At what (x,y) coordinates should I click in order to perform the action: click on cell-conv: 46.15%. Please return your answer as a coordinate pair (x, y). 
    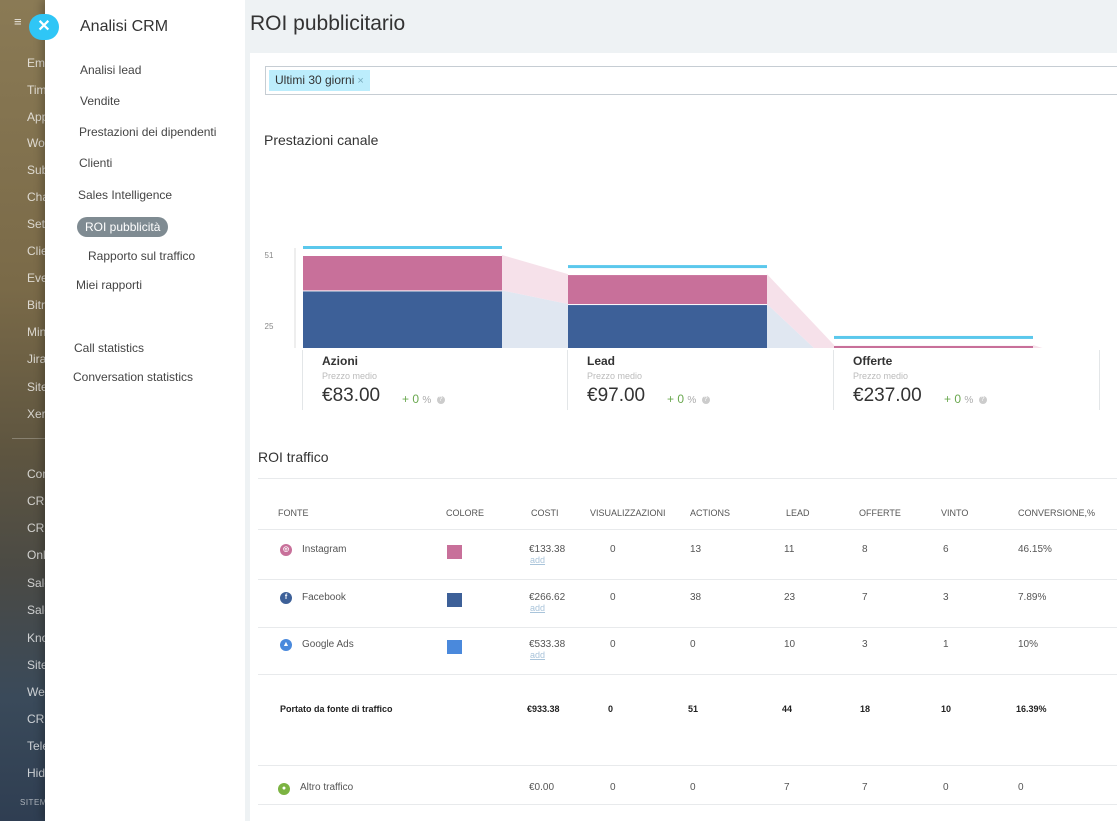
    Looking at the image, I should click on (1035, 549).